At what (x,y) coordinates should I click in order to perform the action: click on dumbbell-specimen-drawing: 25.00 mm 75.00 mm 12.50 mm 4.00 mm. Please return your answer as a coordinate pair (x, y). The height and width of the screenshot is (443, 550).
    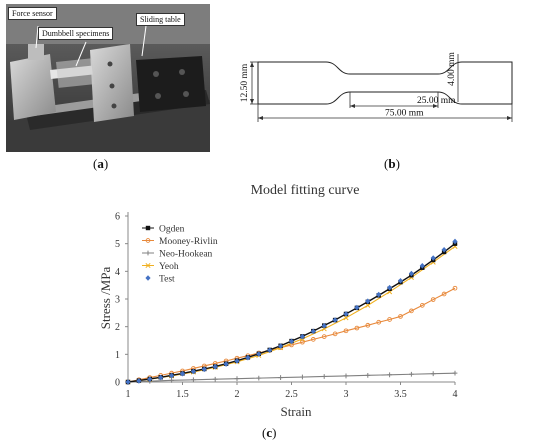
    Looking at the image, I should click on (376, 87).